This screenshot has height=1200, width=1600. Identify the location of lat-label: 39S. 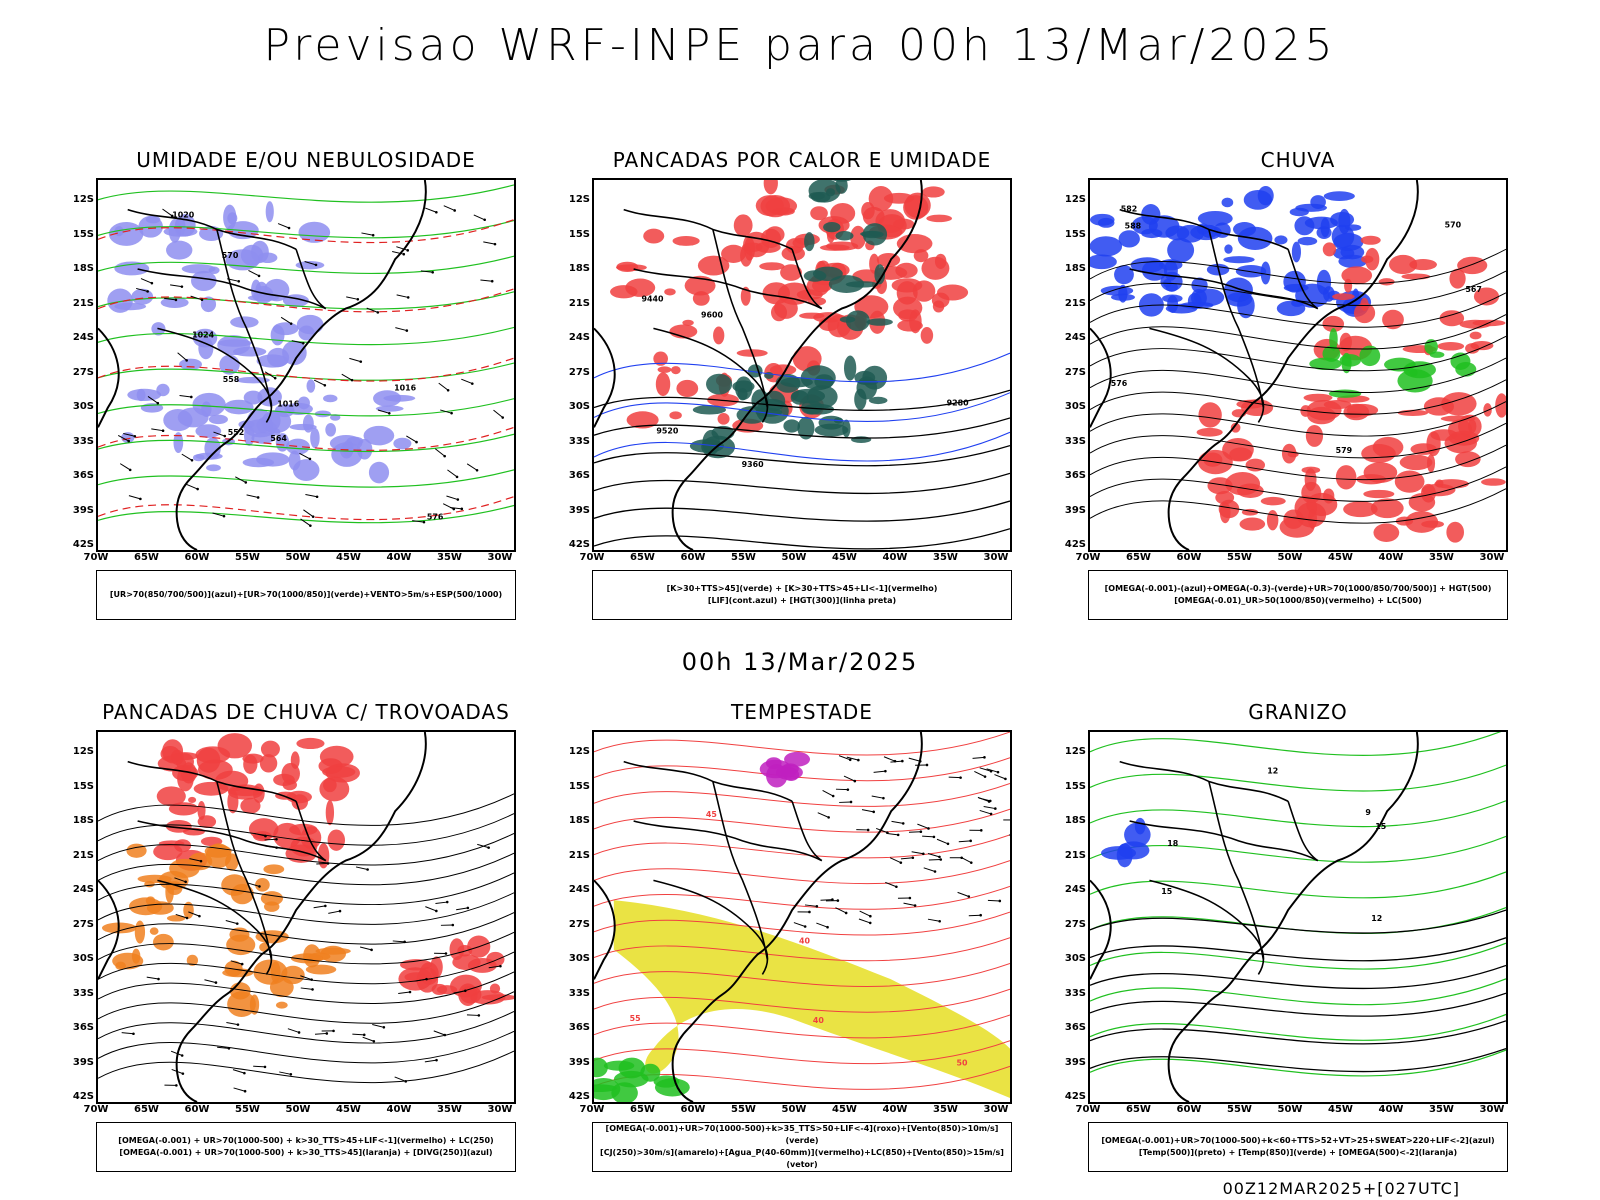
(1075, 1062).